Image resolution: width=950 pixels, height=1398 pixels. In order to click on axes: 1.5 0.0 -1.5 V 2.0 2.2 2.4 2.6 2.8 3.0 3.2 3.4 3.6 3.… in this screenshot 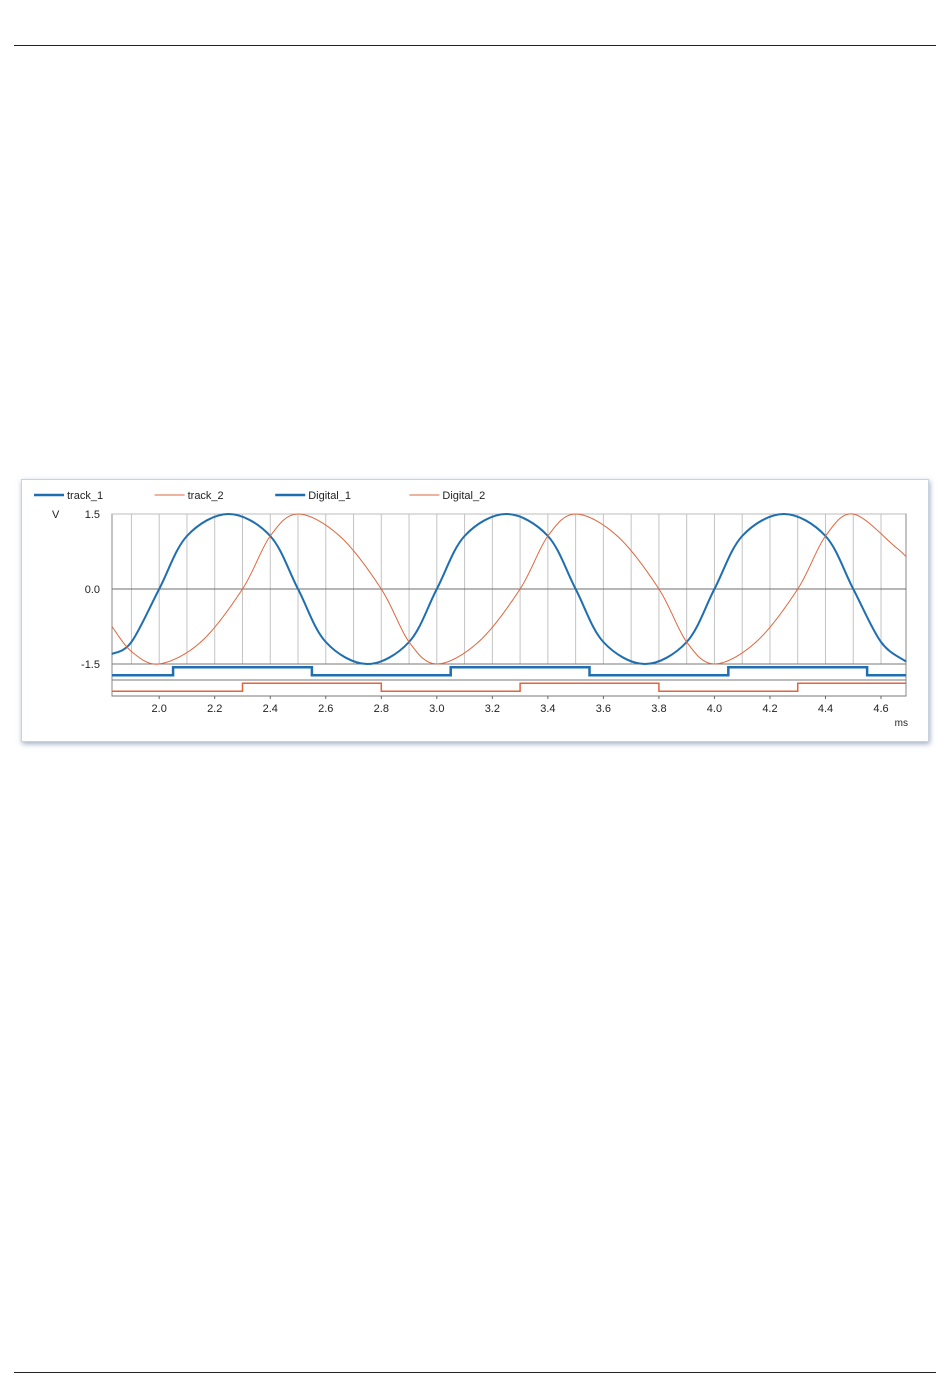, I will do `click(480, 619)`.